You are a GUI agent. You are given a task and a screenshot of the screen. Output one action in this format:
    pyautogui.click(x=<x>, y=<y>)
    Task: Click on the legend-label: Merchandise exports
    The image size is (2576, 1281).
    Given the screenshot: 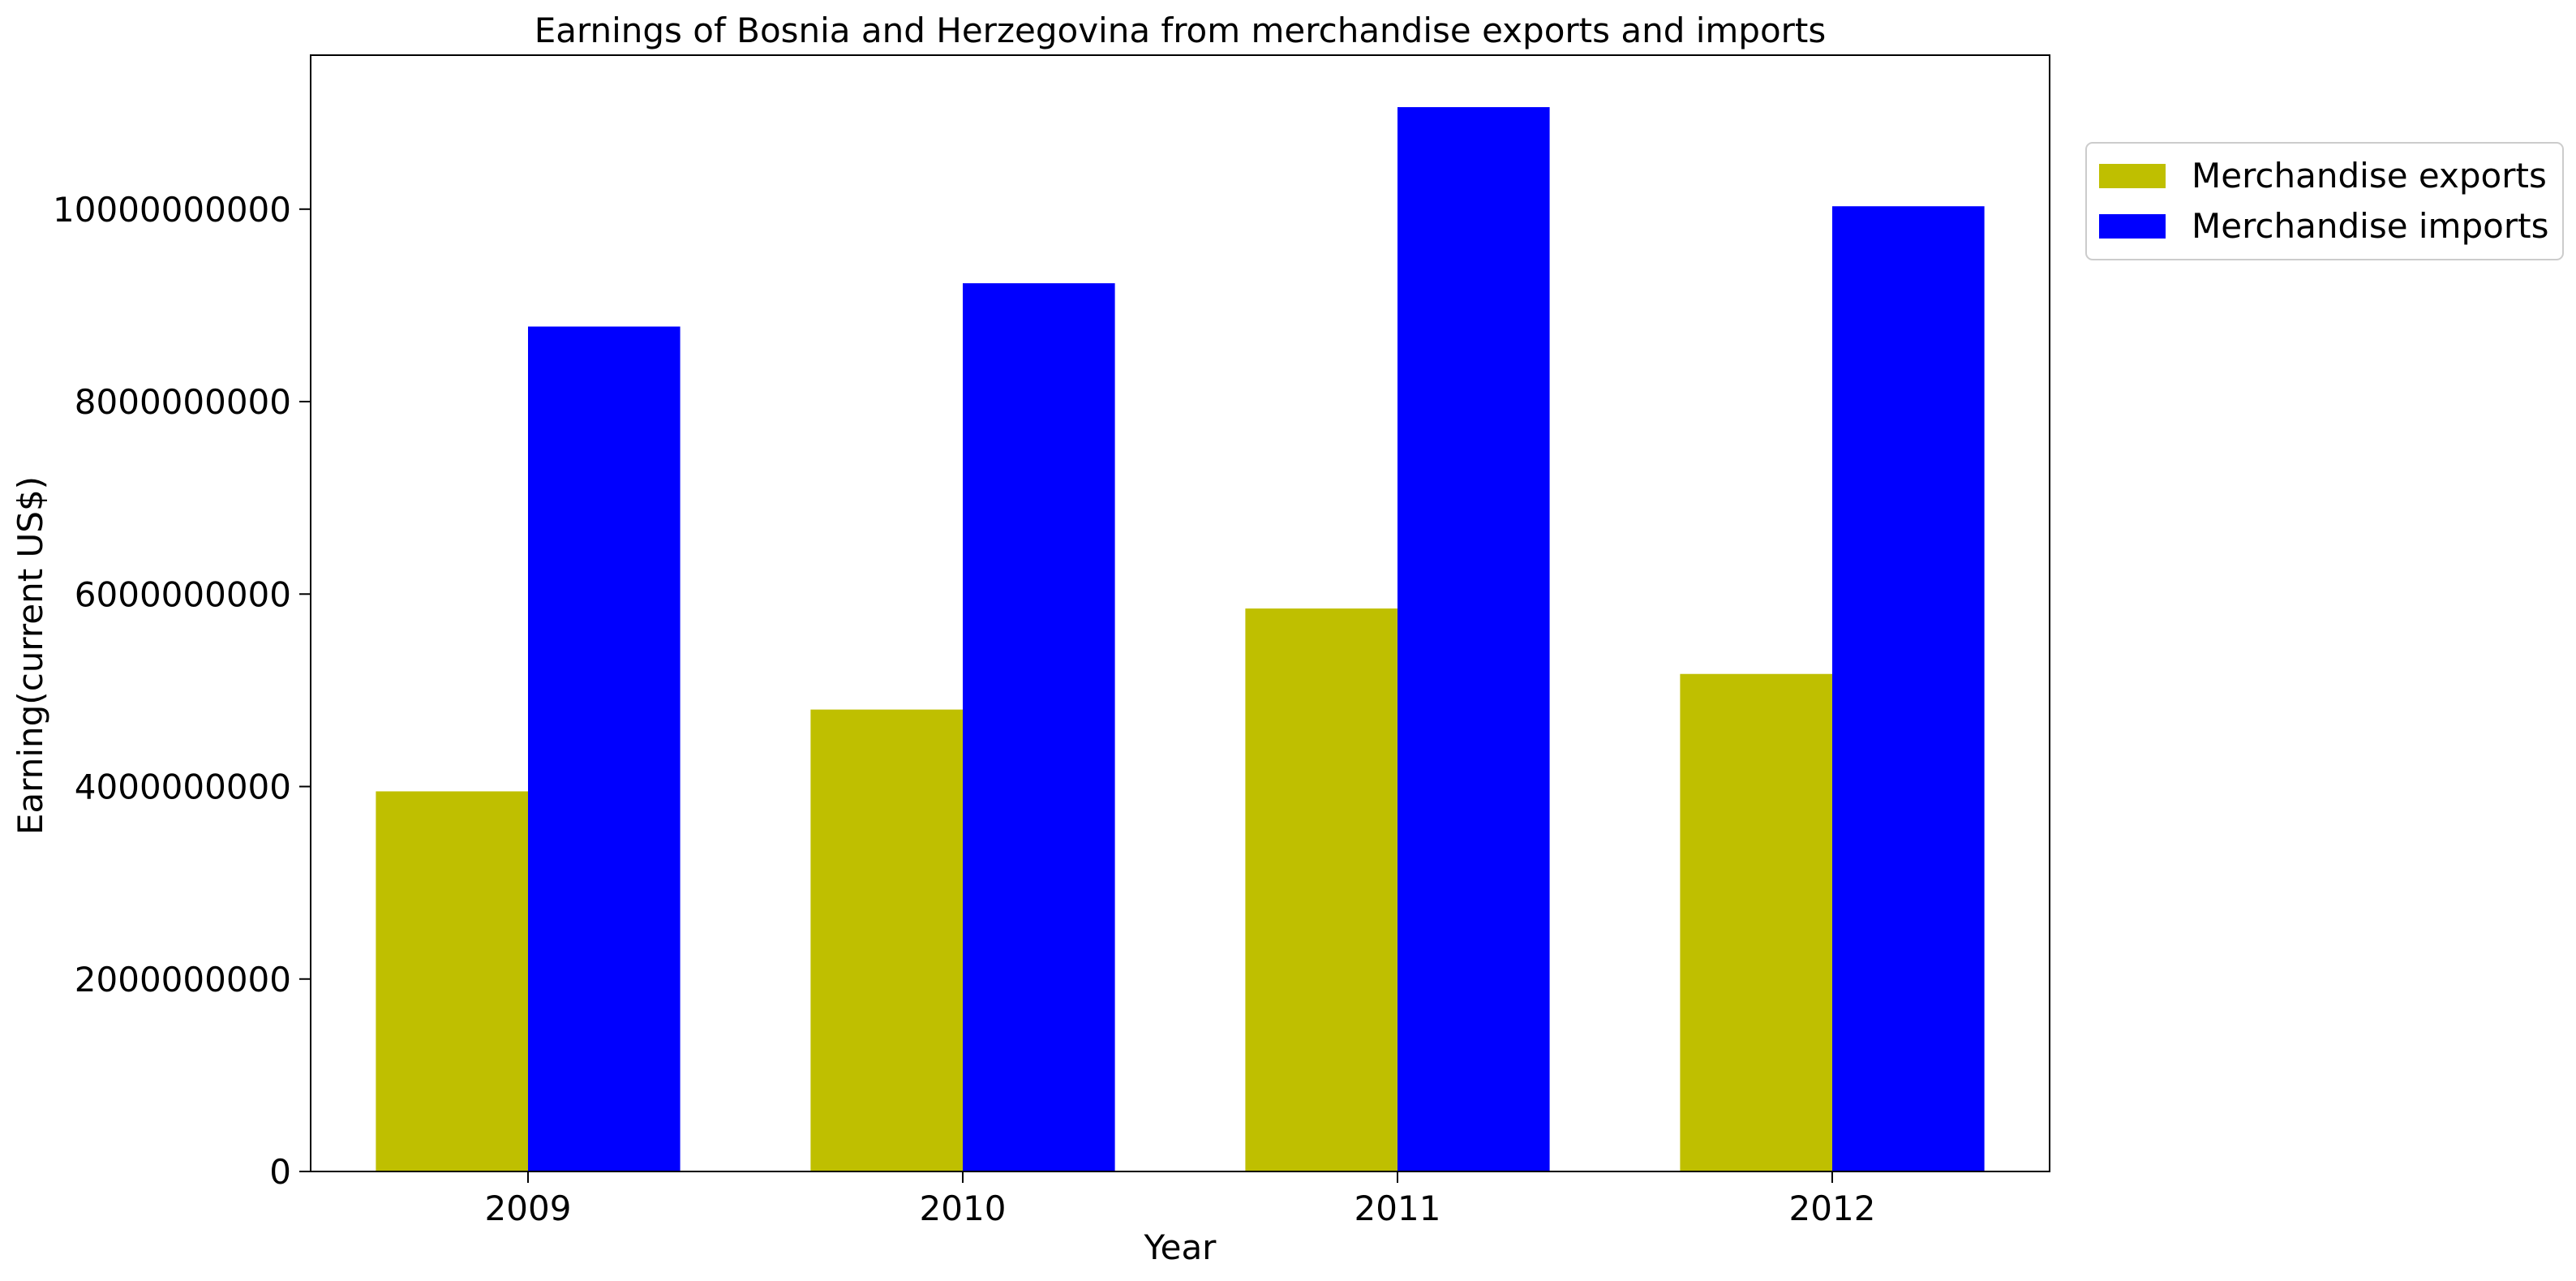 What is the action you would take?
    pyautogui.click(x=2369, y=176)
    